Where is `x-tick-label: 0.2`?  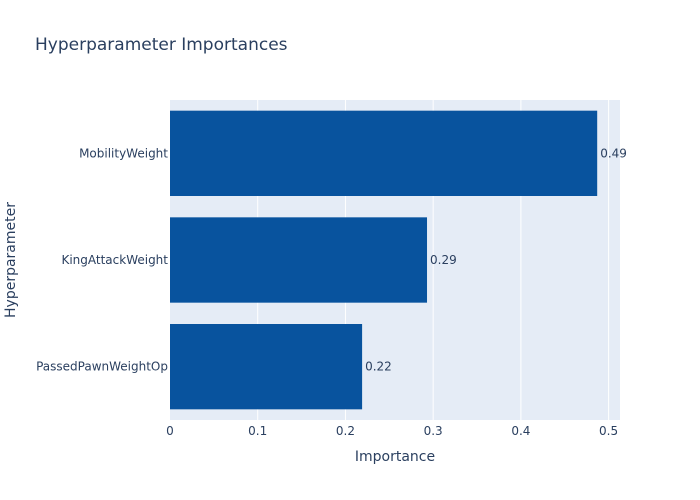 x-tick-label: 0.2 is located at coordinates (345, 431).